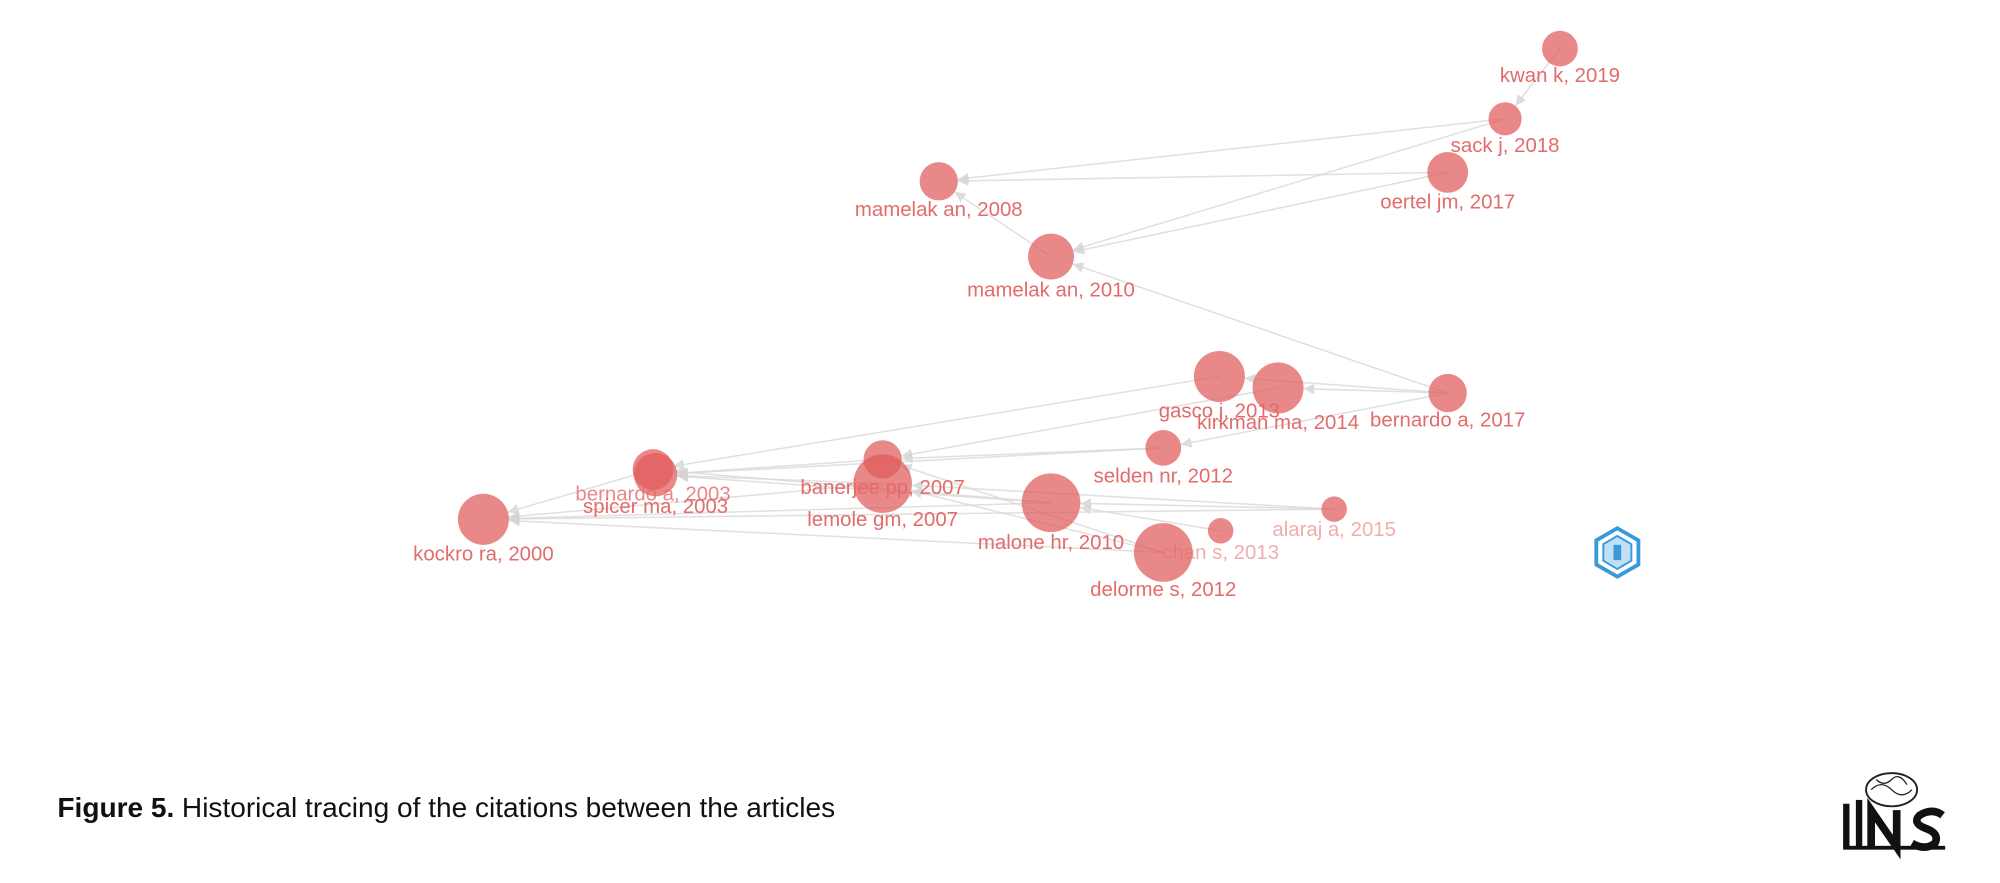  What do you see at coordinates (1617, 552) in the screenshot?
I see `watermark-icon` at bounding box center [1617, 552].